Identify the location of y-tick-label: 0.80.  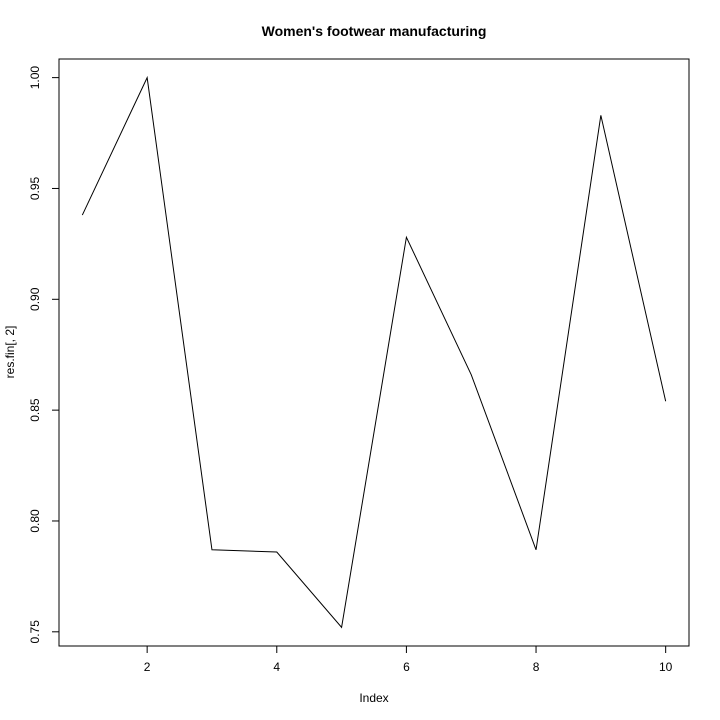
(35, 521).